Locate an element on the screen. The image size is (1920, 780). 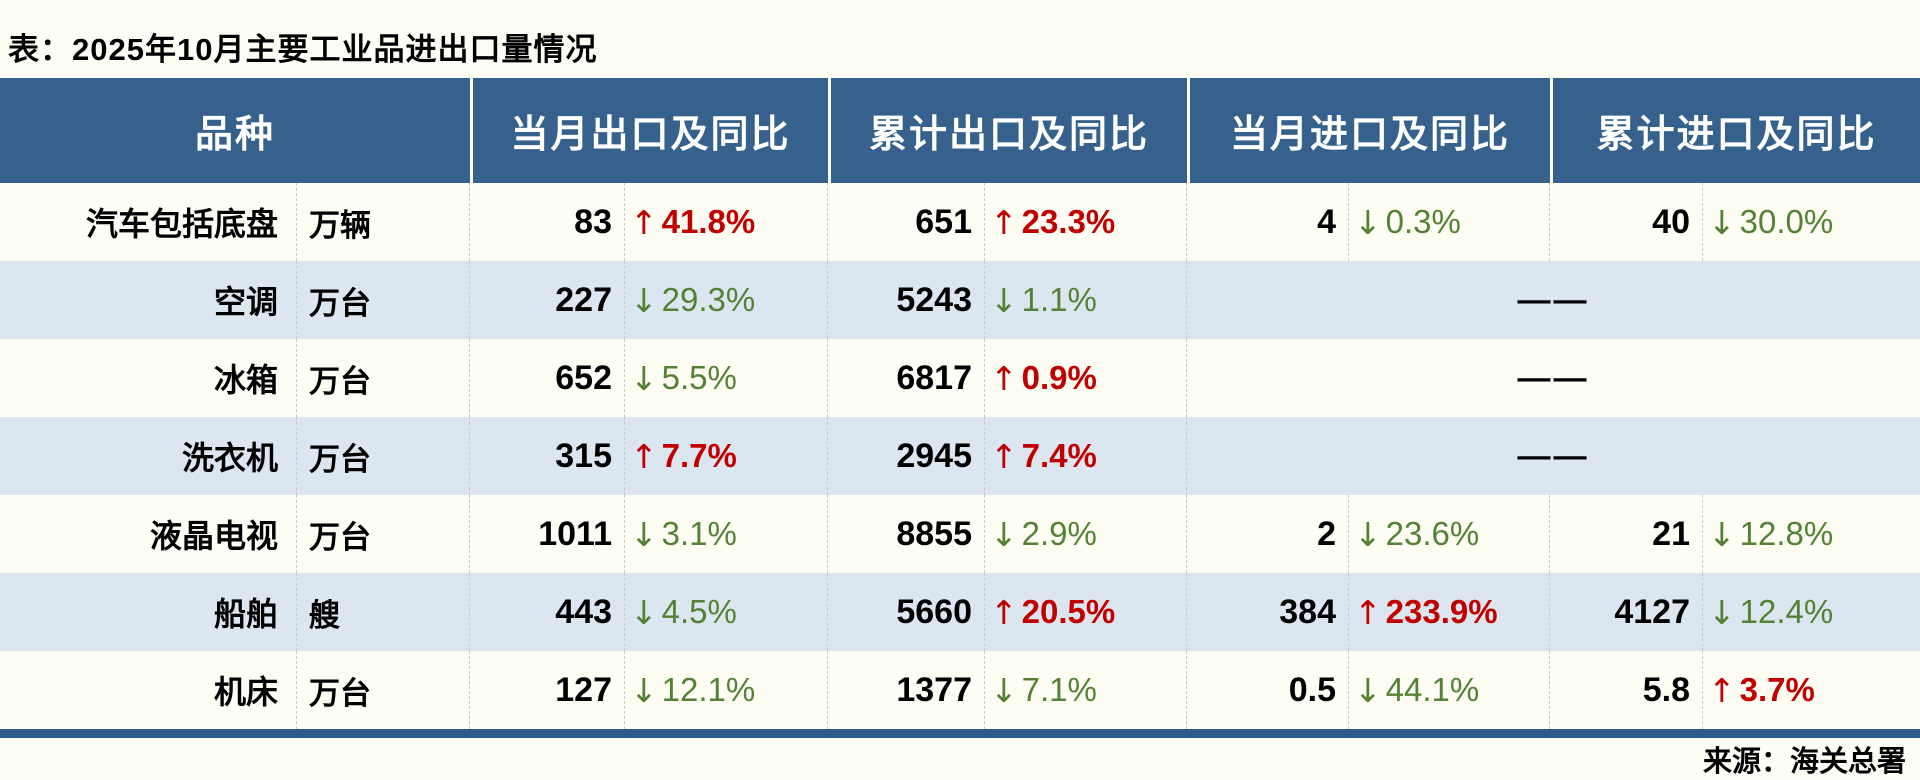
import-cum-change: ↑ 3.7% is located at coordinates (1811, 690).